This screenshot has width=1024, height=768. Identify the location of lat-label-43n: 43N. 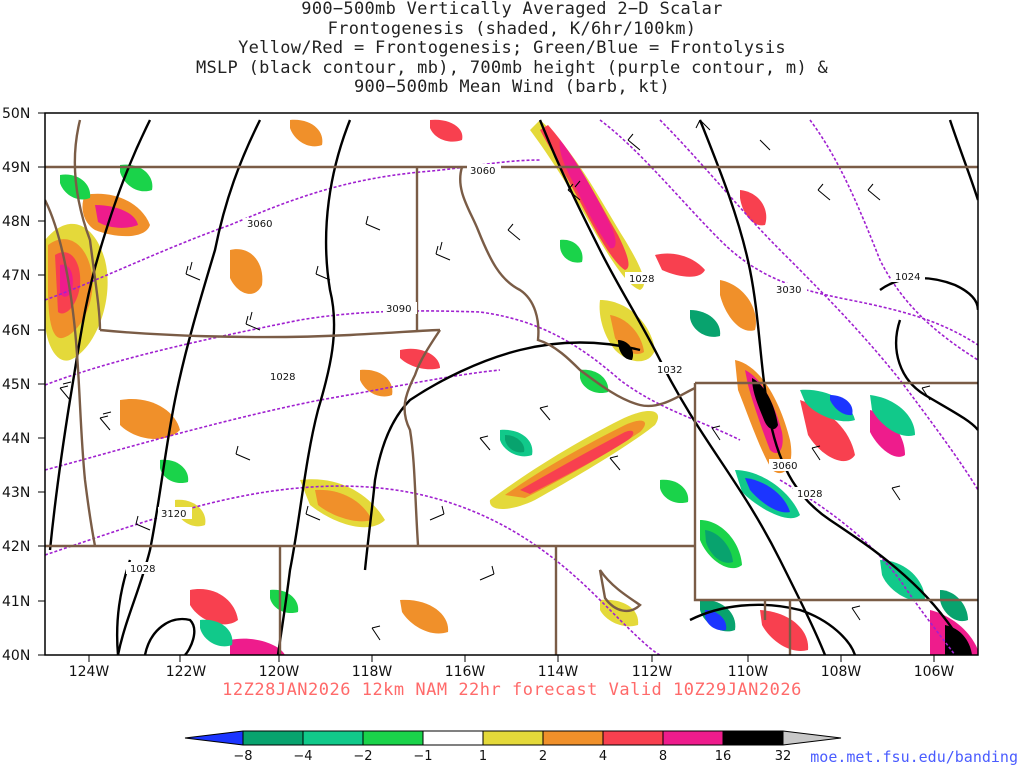
(16, 493).